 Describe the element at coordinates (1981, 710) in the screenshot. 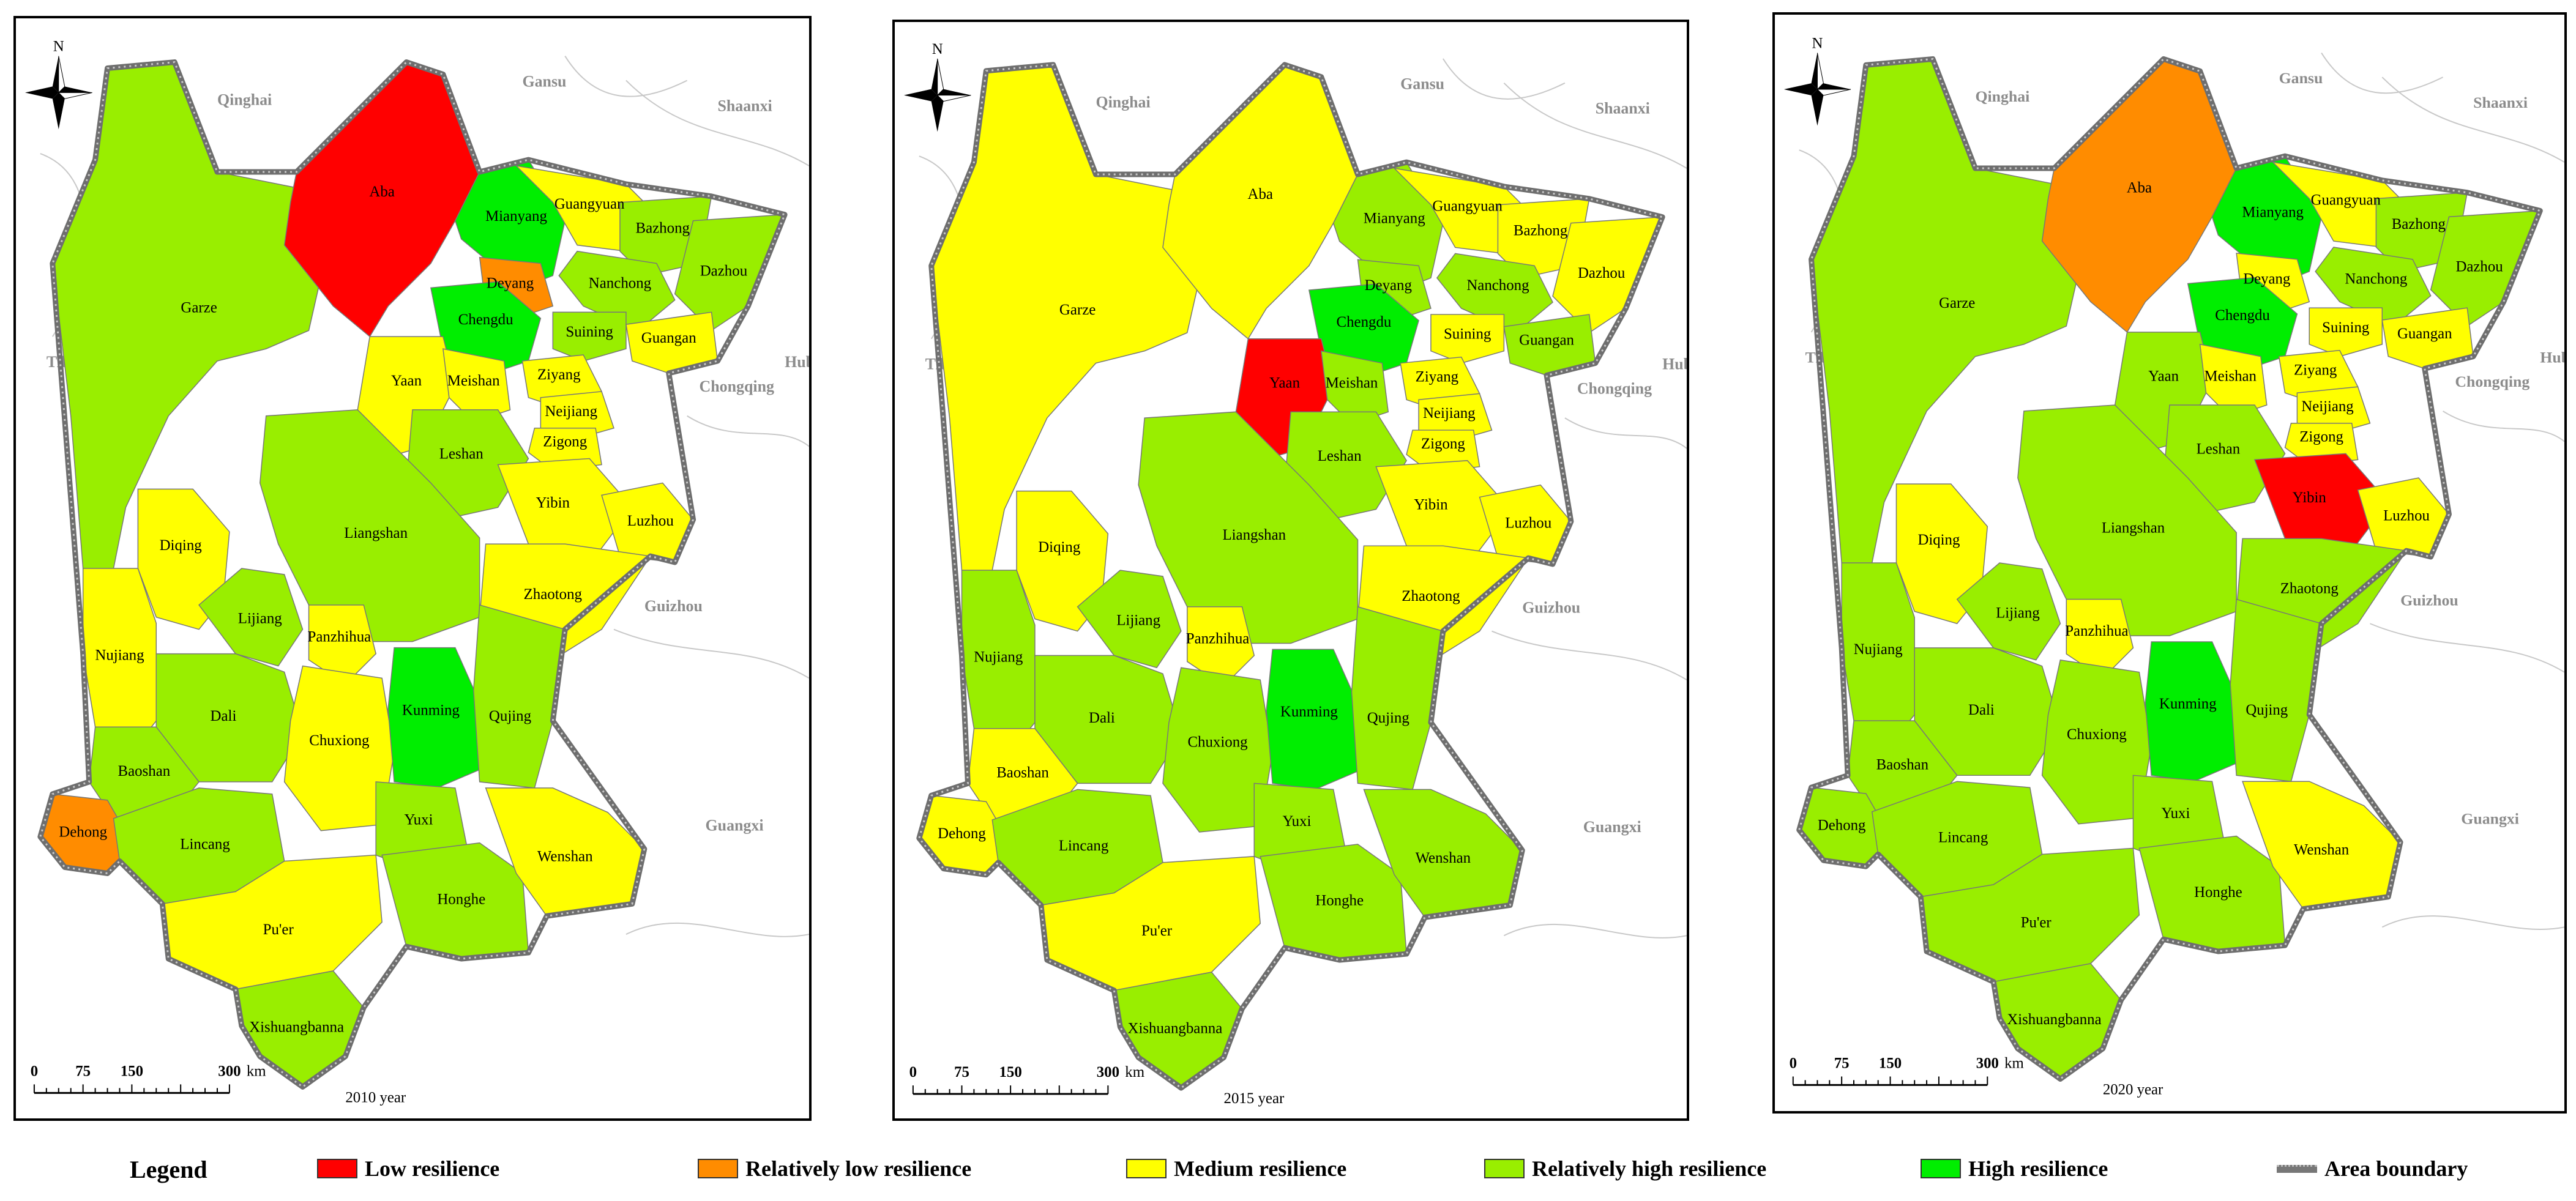

I see `region-label: Dali` at that location.